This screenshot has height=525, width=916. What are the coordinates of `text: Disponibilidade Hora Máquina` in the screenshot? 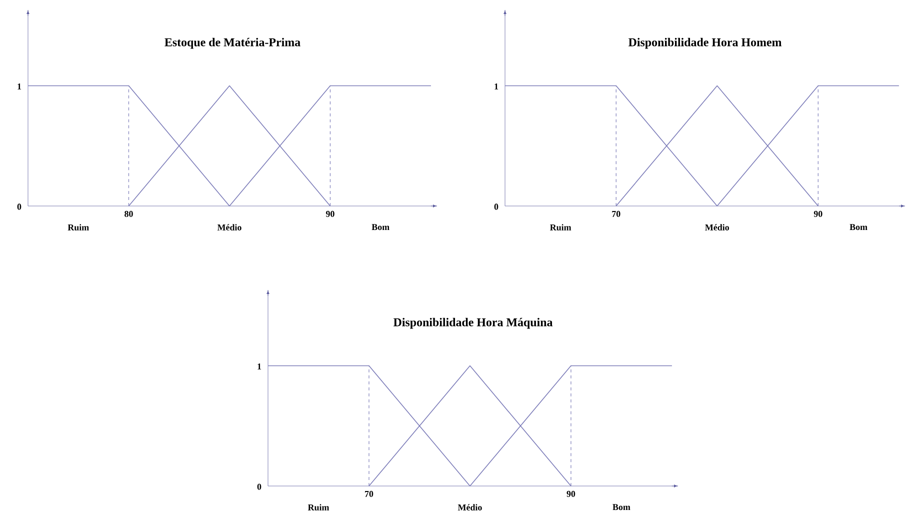 It's located at (473, 323).